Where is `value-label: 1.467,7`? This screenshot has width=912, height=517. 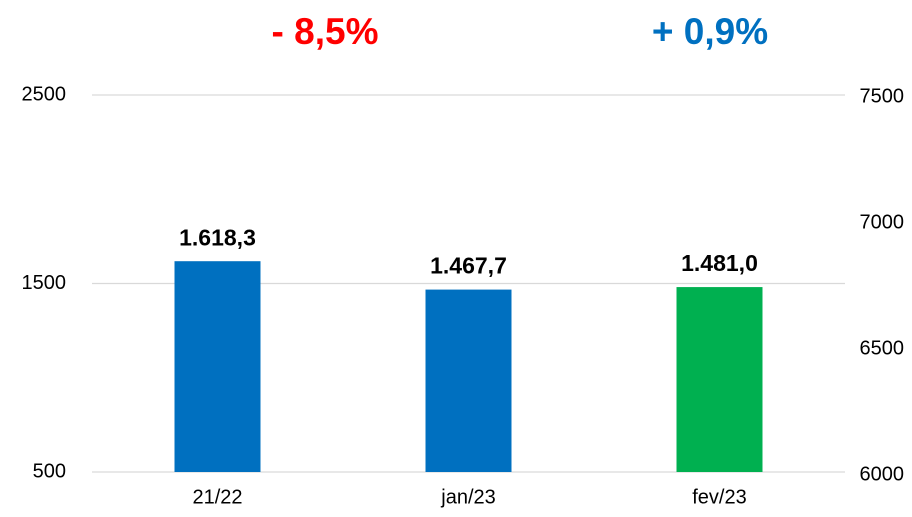 value-label: 1.467,7 is located at coordinates (468, 266).